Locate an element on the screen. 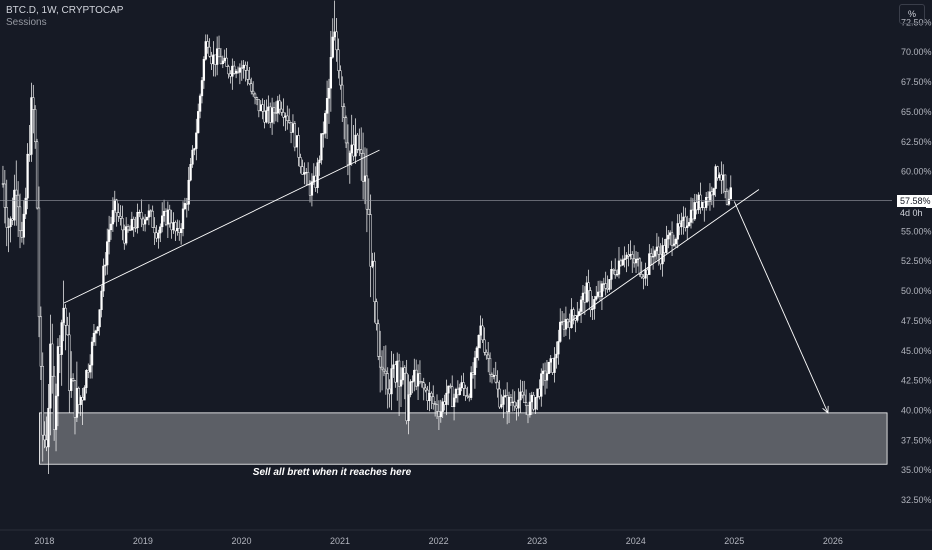  time-axis: 2018 2019 2020 2021 2022 2023 2024 2025 2026 is located at coordinates (466, 537).